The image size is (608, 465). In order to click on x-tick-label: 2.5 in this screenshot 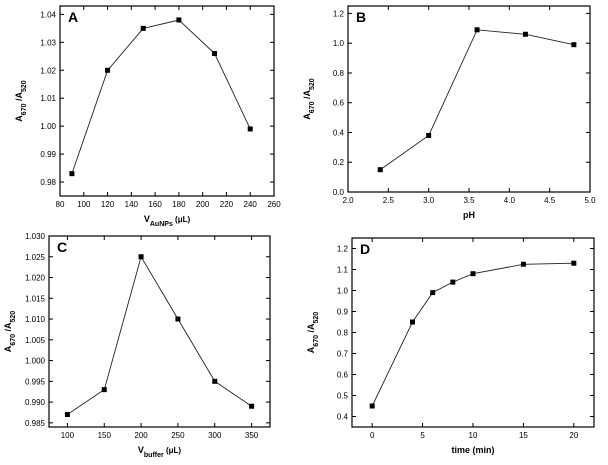, I will do `click(389, 200)`.